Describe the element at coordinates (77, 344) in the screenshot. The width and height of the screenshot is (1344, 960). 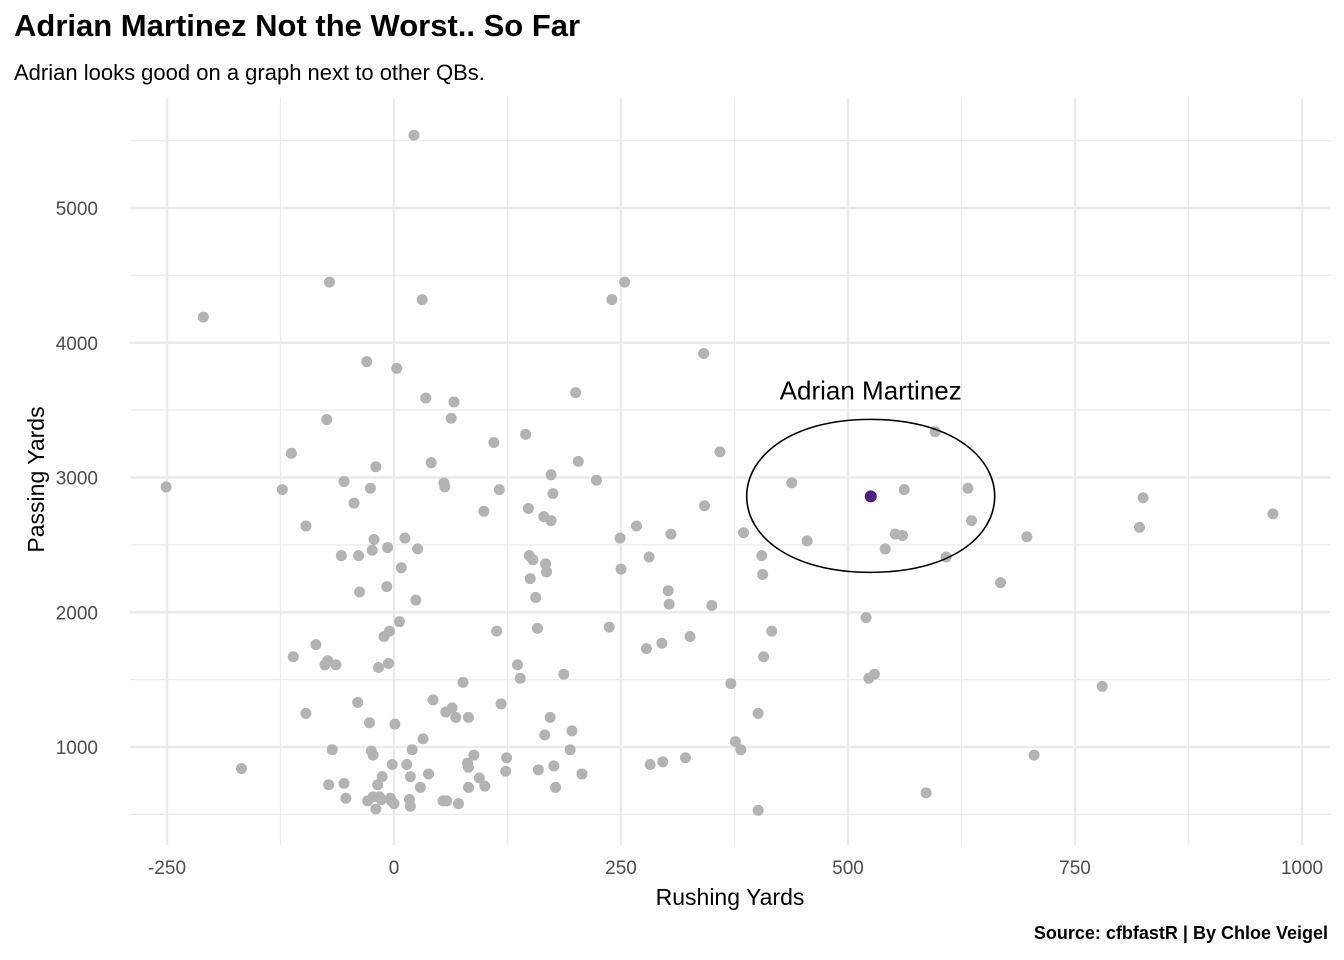
I see `y-tick-label: 4000` at that location.